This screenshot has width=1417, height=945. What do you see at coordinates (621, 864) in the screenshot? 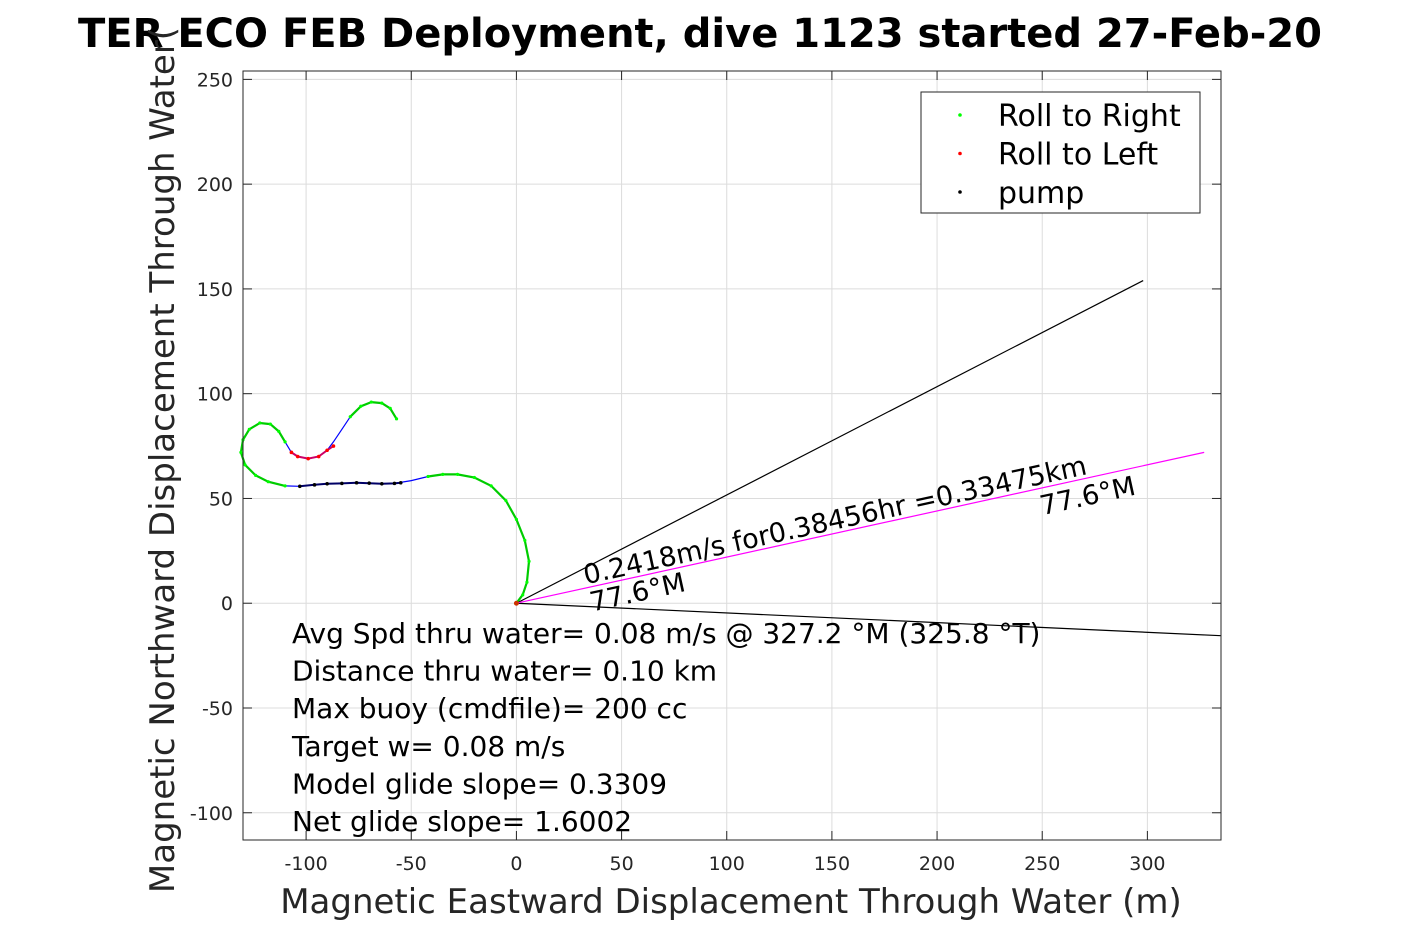
I see `x-tick-label: 50` at bounding box center [621, 864].